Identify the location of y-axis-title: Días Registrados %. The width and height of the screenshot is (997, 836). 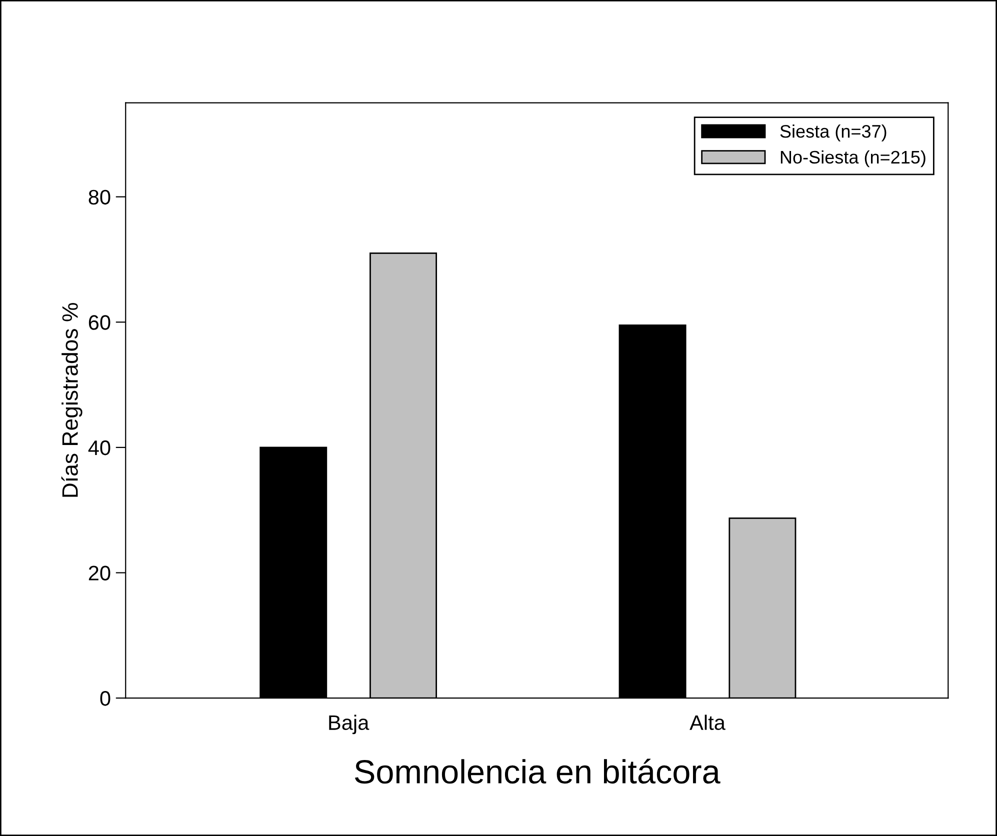
(71, 400).